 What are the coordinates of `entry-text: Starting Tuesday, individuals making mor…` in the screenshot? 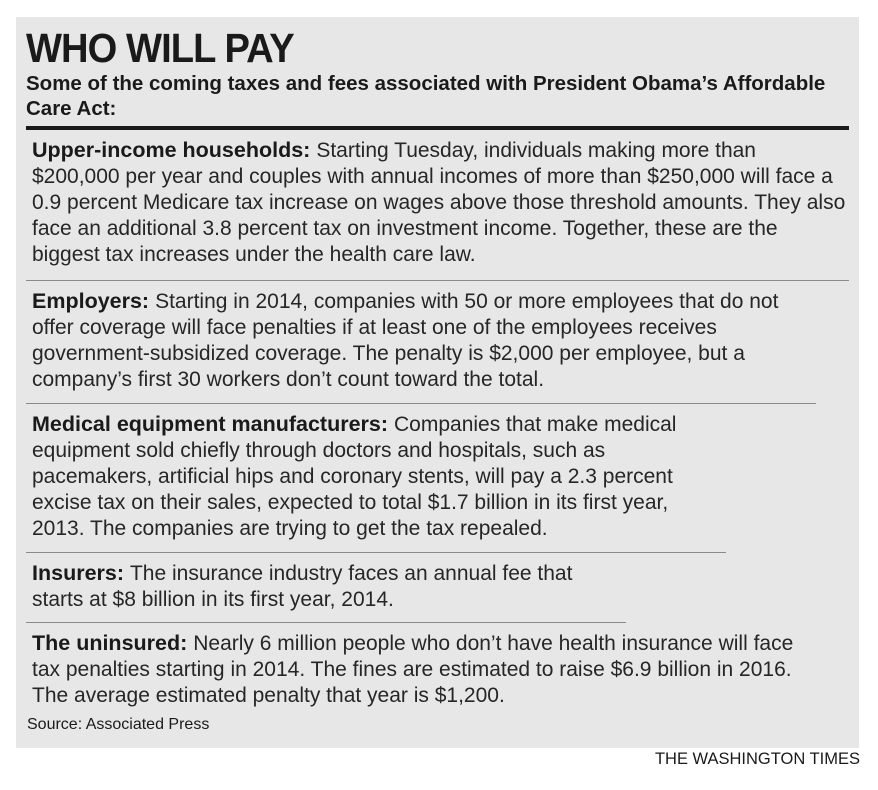 It's located at (439, 202).